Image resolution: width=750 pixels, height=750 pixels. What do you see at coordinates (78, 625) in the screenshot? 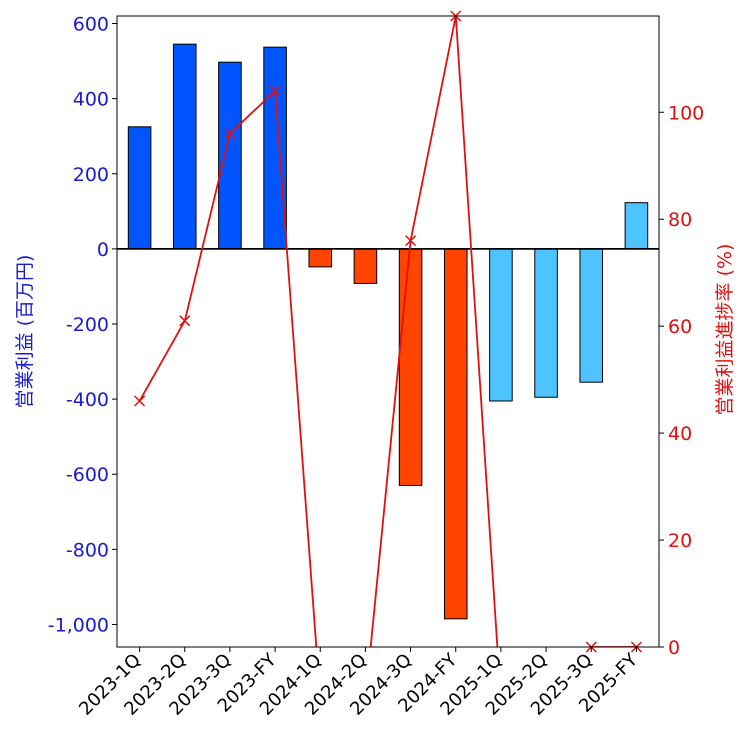
I see `left-tick-label: -1,000` at bounding box center [78, 625].